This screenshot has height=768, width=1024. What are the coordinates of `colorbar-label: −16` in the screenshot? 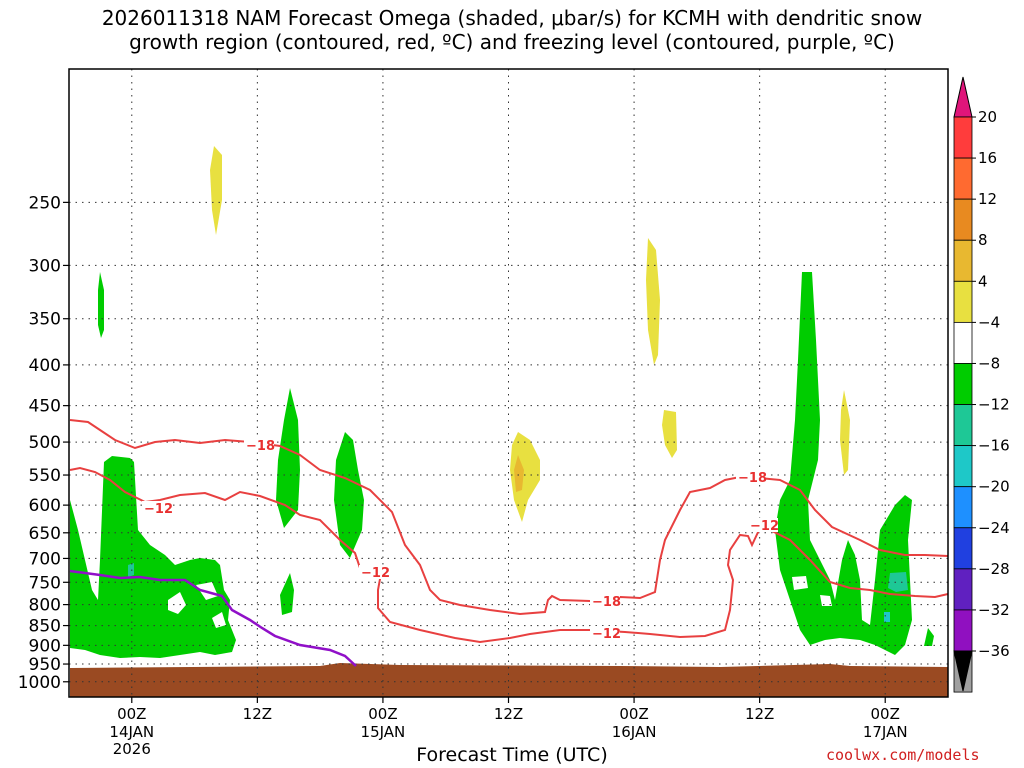 It's located at (994, 446).